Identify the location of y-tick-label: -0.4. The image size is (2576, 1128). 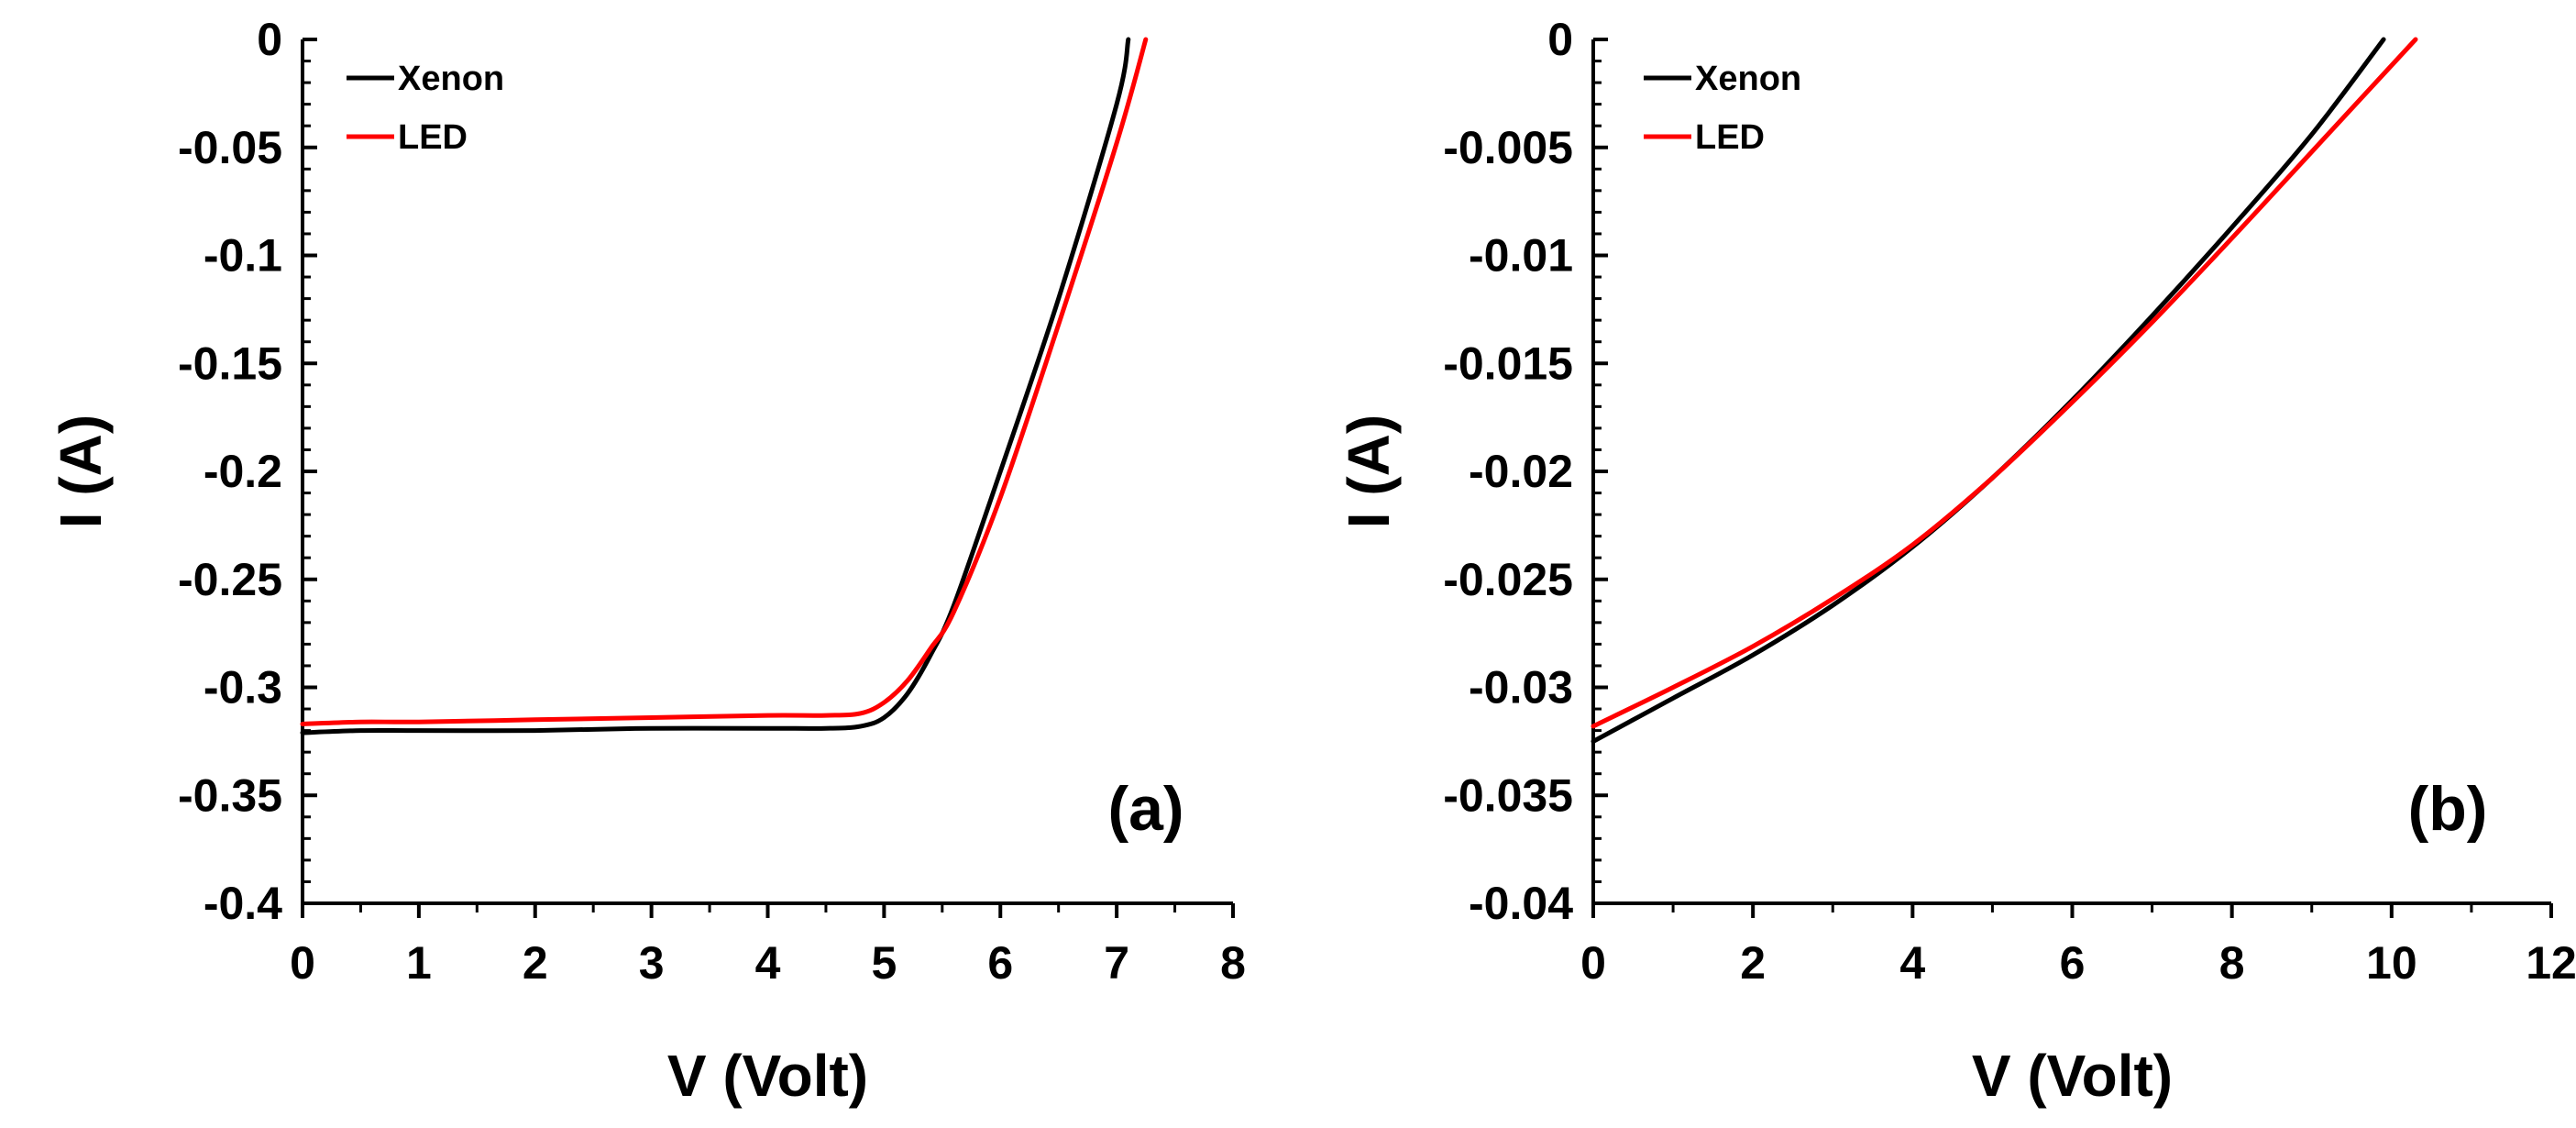
(243, 904).